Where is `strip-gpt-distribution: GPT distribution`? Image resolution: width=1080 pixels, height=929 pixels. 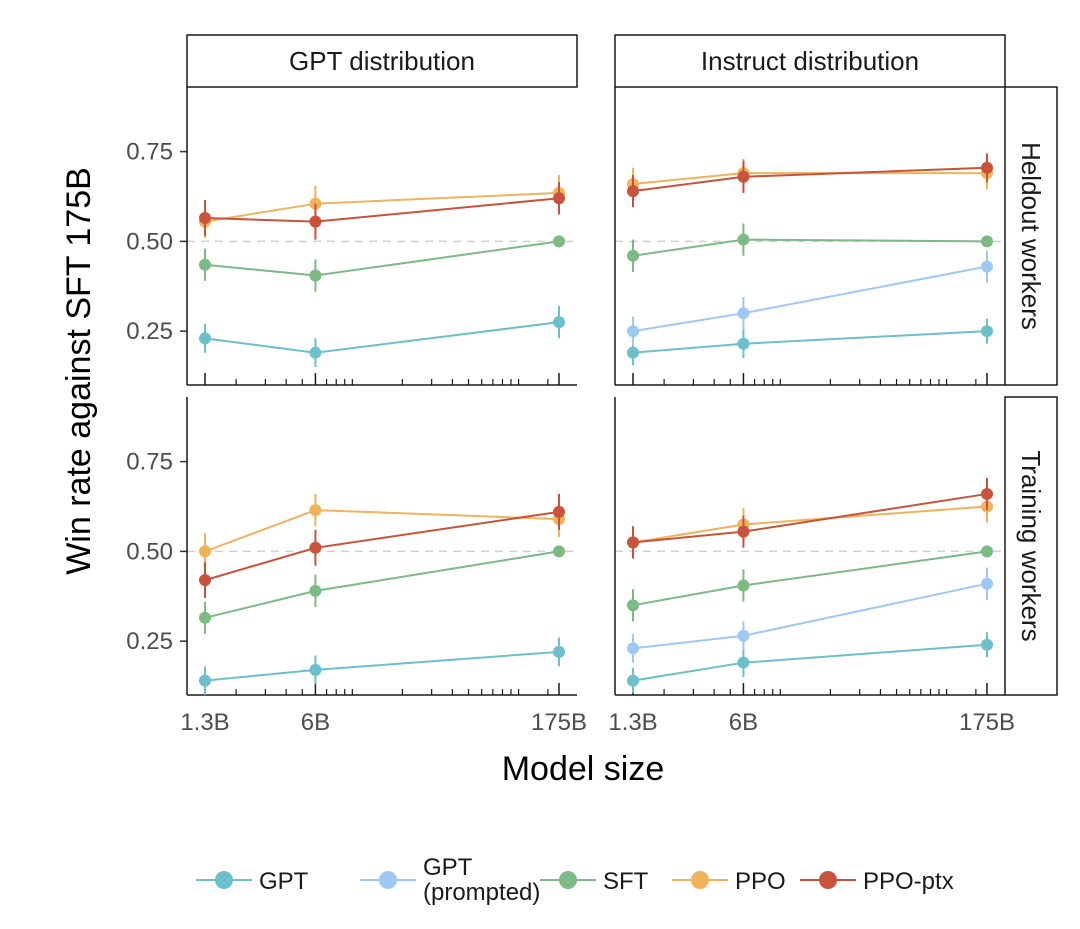 strip-gpt-distribution: GPT distribution is located at coordinates (382, 61).